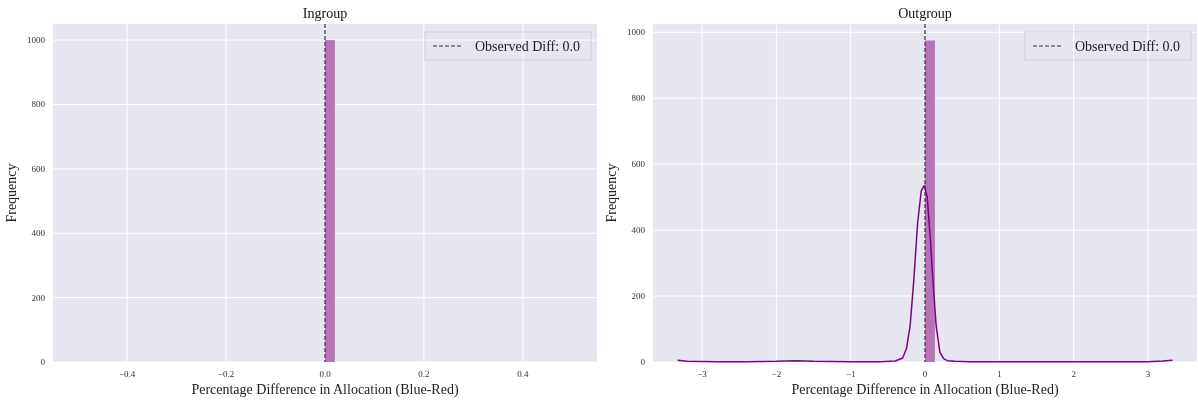 This screenshot has width=1198, height=401. Describe the element at coordinates (850, 374) in the screenshot. I see `x-tick-label: −1` at that location.